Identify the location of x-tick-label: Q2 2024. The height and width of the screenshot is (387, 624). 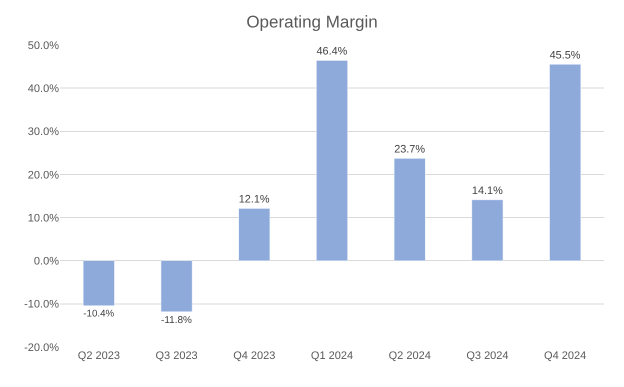
(409, 356).